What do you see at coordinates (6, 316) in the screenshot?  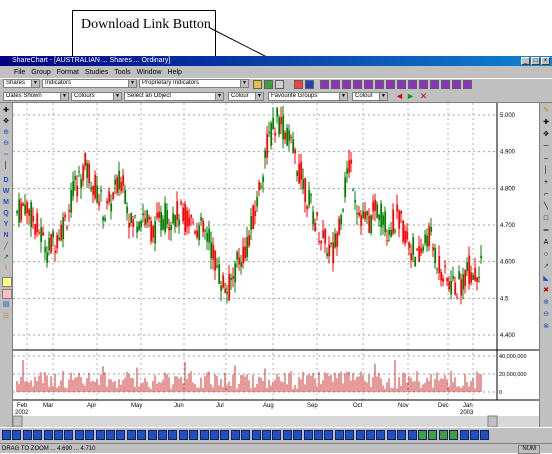 I see `list-icon: ☰` at bounding box center [6, 316].